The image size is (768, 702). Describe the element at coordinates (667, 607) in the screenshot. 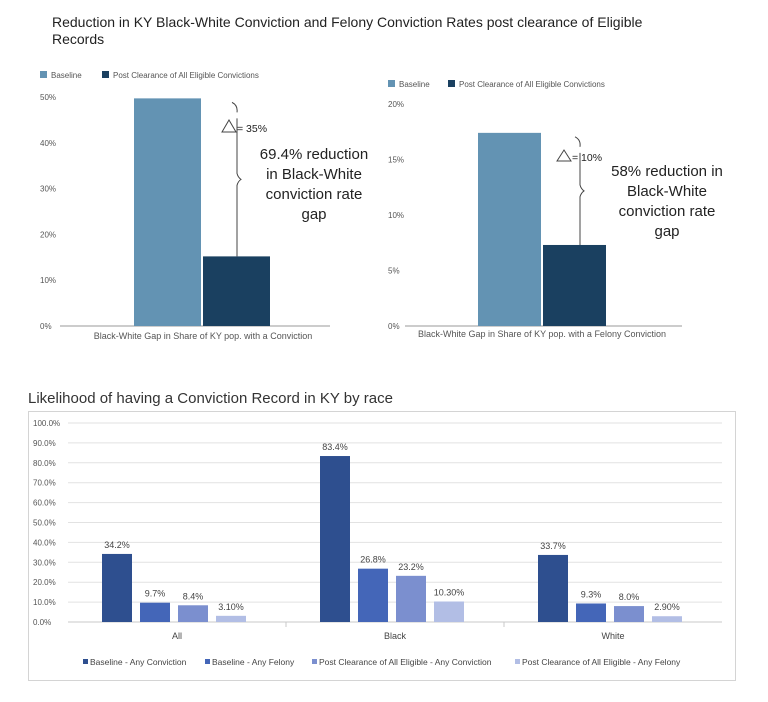

I see `data-label: 2.90%` at that location.